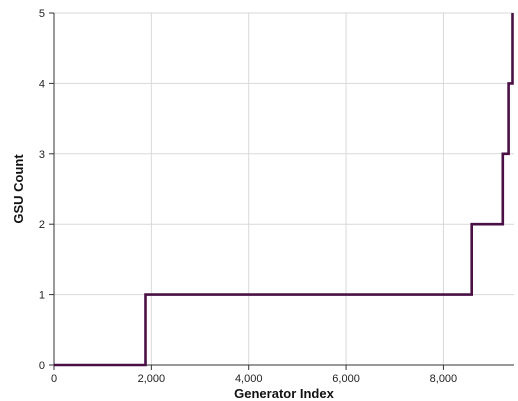 The image size is (518, 401). What do you see at coordinates (42, 366) in the screenshot?
I see `y-tick-label: 0` at bounding box center [42, 366].